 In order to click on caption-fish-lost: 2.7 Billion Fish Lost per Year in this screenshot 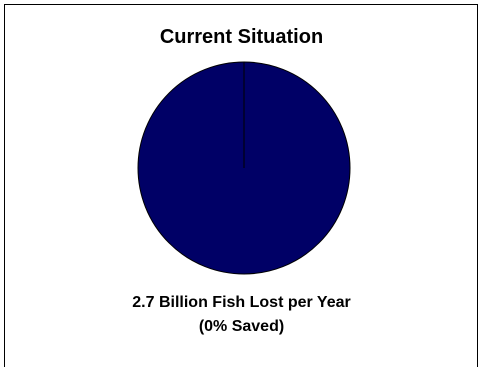, I will do `click(241, 303)`.